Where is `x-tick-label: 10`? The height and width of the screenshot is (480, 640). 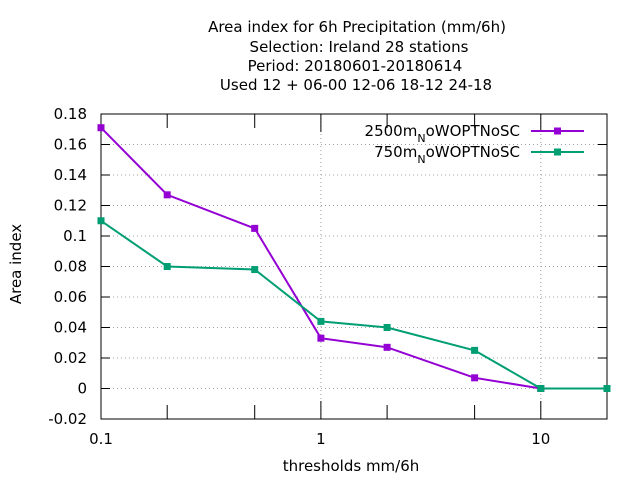 x-tick-label: 10 is located at coordinates (540, 439).